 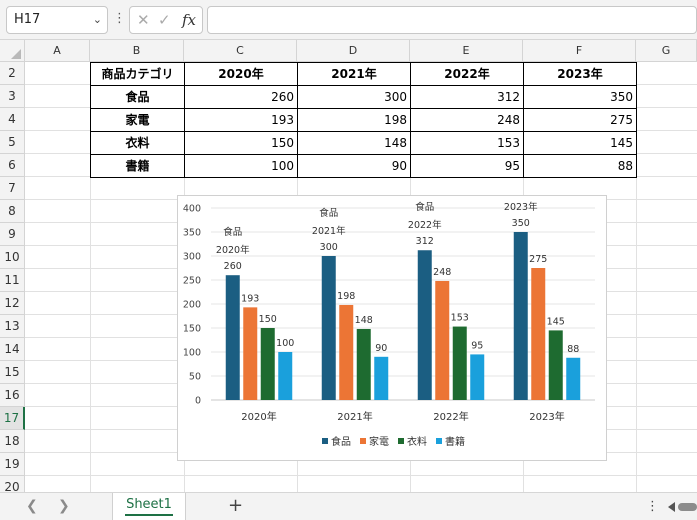 What do you see at coordinates (137, 143) in the screenshot?
I see `table-row-label: 衣料` at bounding box center [137, 143].